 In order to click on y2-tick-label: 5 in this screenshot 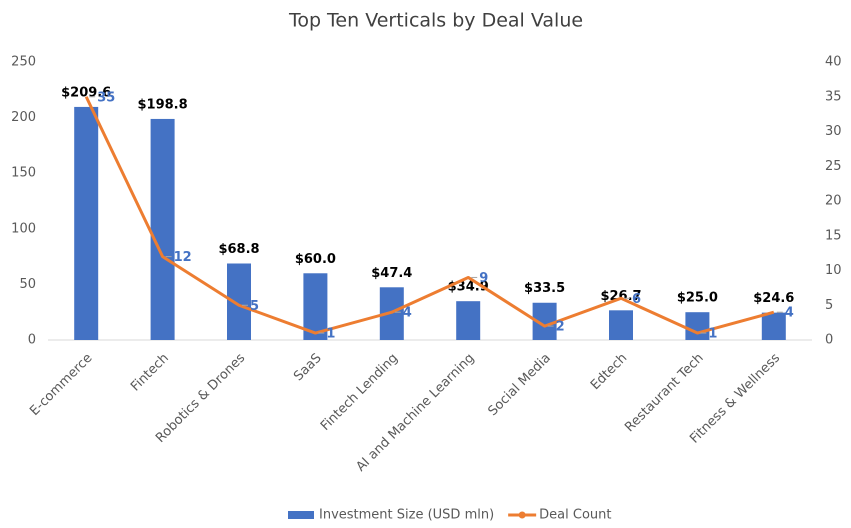, I will do `click(829, 305)`.